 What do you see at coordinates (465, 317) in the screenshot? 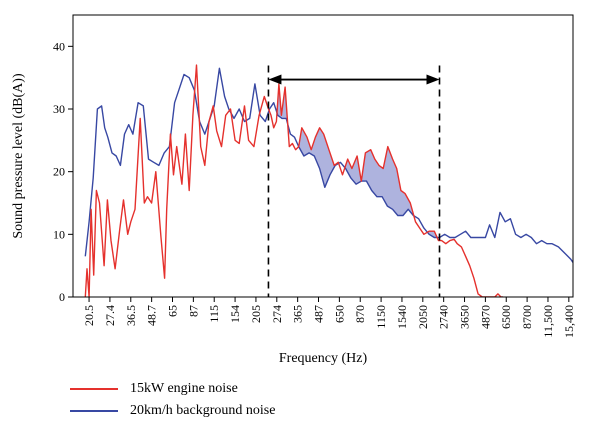
I see `x-tick-label: 3650` at bounding box center [465, 317].